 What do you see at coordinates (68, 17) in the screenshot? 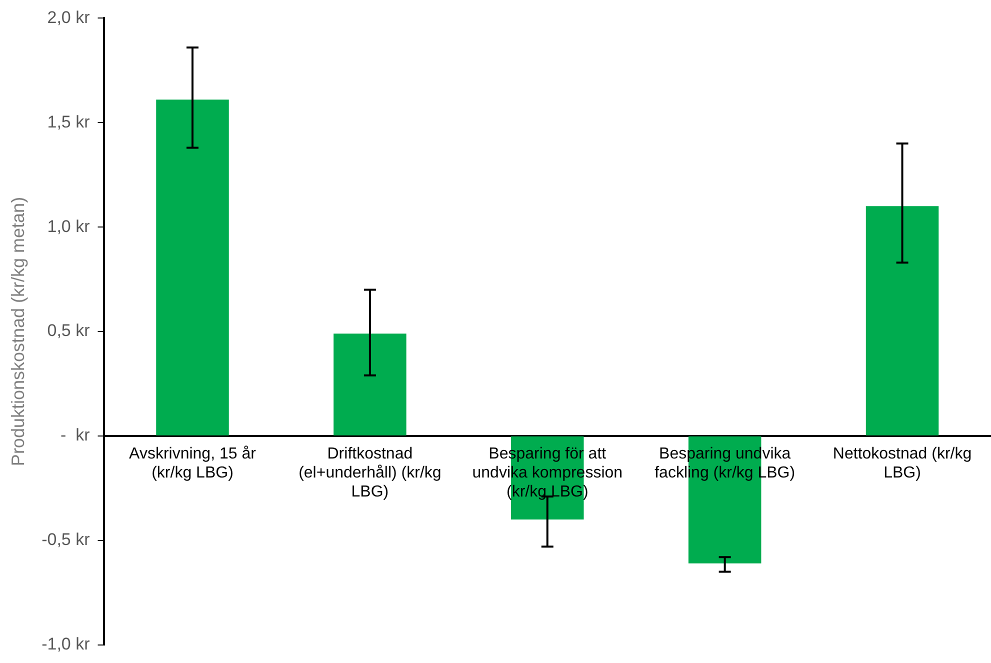
I see `y-tick-label: 2,0 kr` at bounding box center [68, 17].